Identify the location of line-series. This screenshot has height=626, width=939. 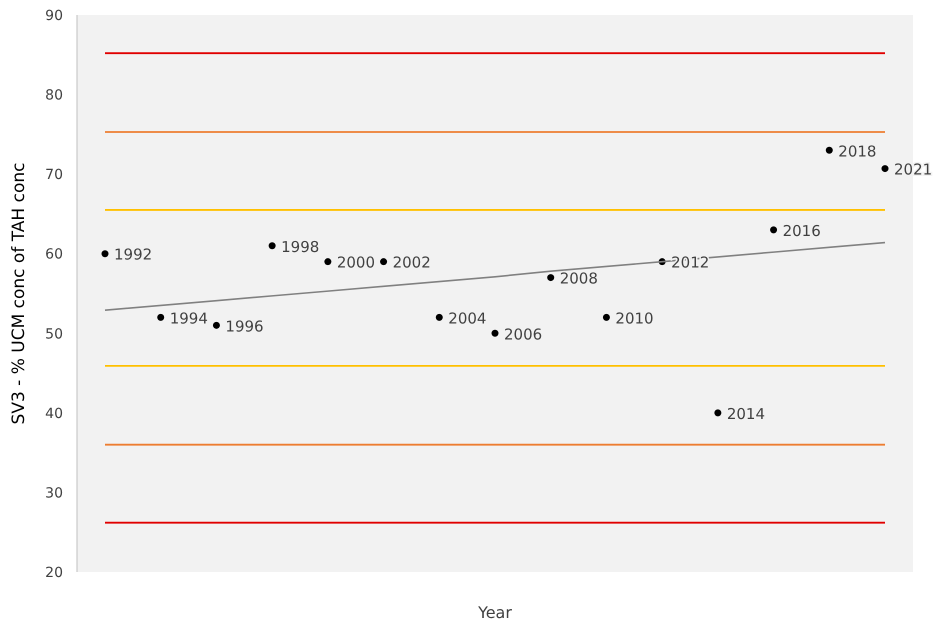
(495, 277).